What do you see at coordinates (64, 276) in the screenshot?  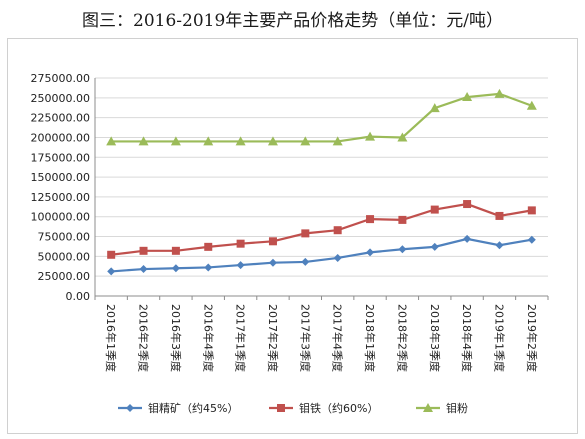 I see `y-tick-label: 25000.00` at bounding box center [64, 276].